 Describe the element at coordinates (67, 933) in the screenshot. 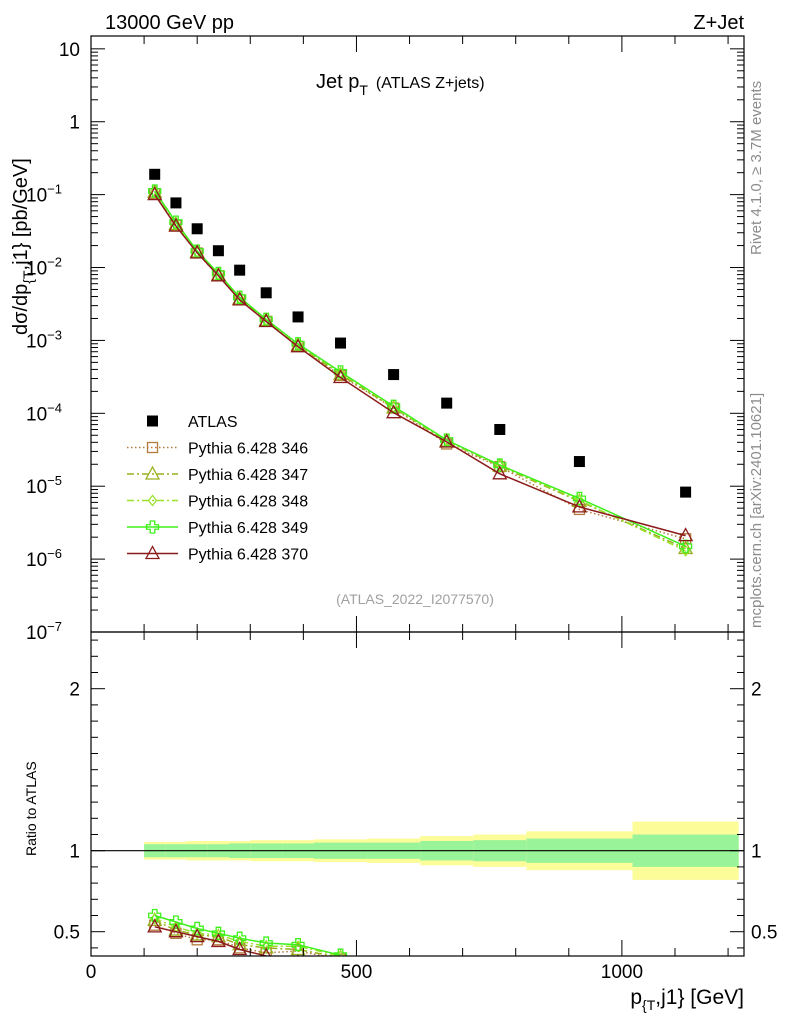

I see `ratio-ytick-label: 0.5` at that location.